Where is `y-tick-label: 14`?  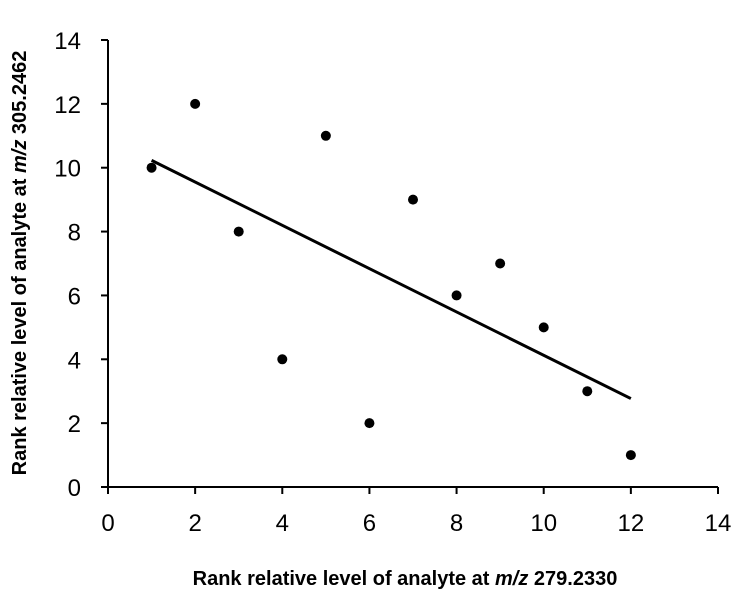
y-tick-label: 14 is located at coordinates (67, 41).